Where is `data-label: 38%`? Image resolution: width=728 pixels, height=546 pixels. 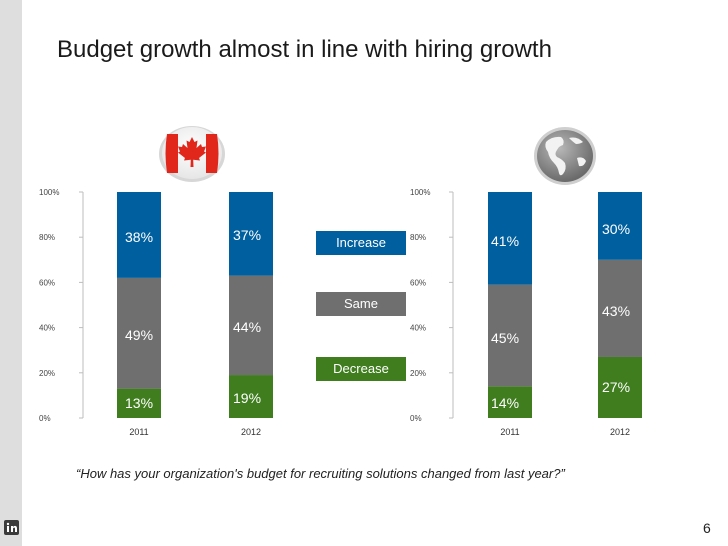
data-label: 38% is located at coordinates (139, 237).